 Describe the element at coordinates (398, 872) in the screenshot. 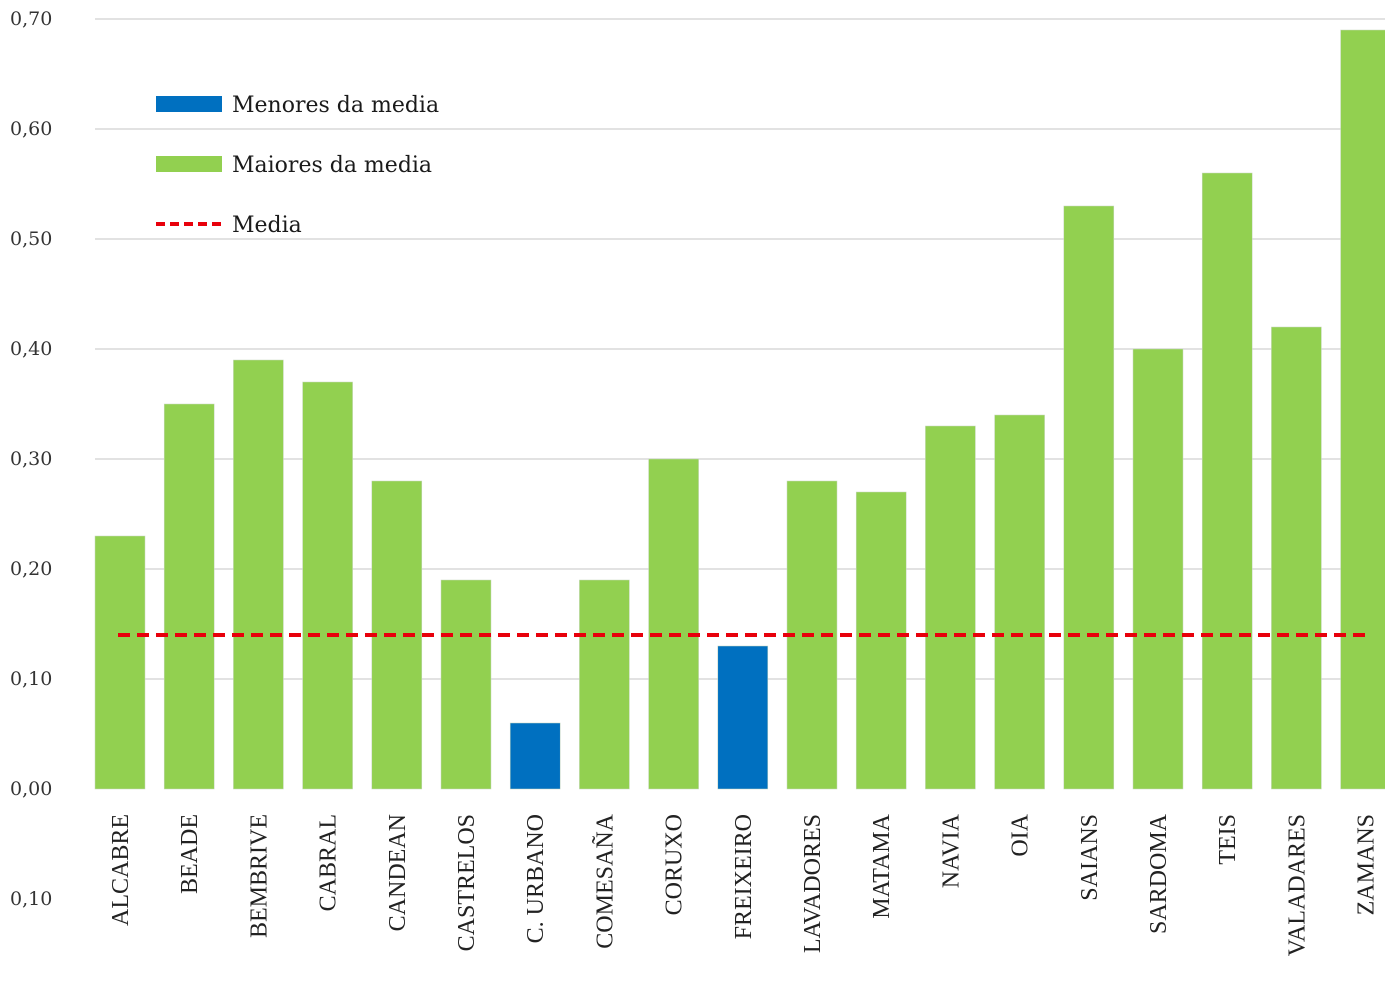

I see `x-category-label: CANDEAN` at that location.